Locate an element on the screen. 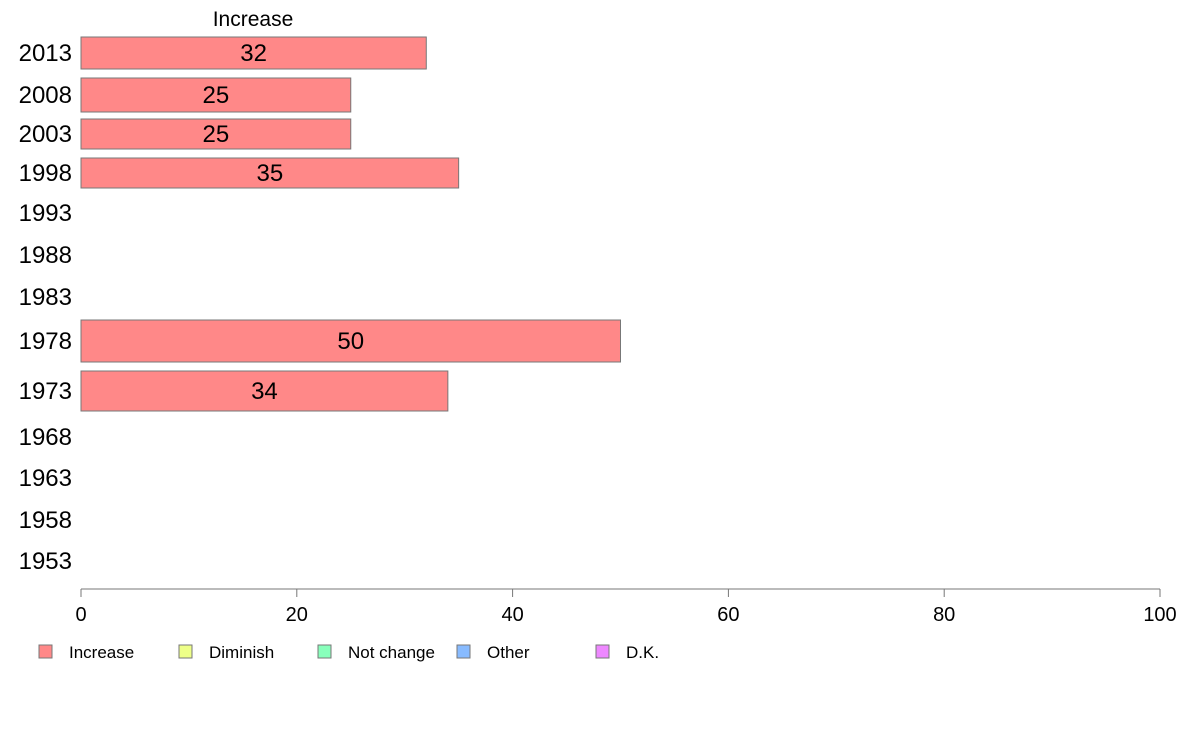 The image size is (1188, 736). x-tick-label: 40 is located at coordinates (512, 615).